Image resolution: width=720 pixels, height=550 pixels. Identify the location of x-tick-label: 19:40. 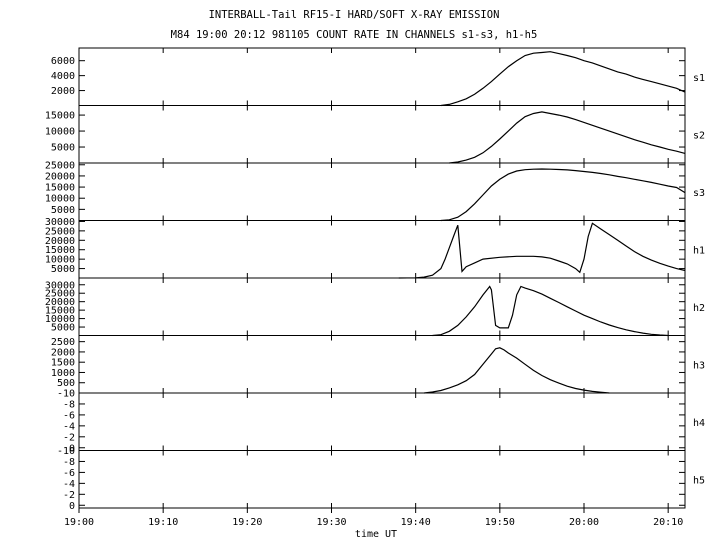
(416, 522).